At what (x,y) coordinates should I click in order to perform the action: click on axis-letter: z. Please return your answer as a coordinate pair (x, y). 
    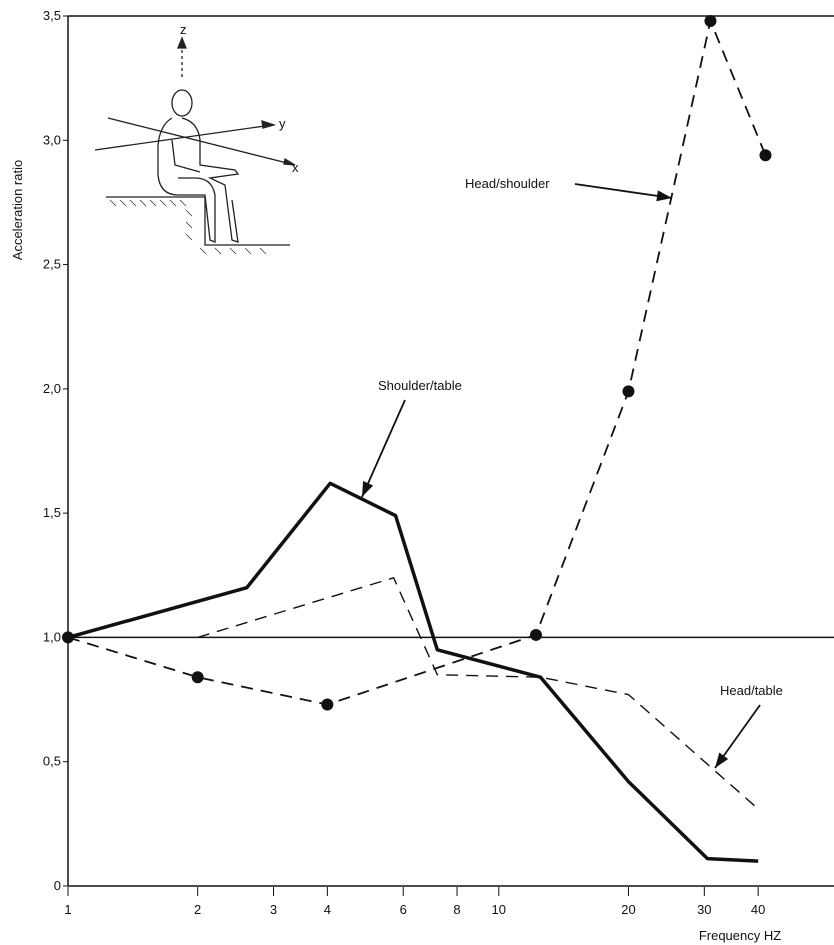
    Looking at the image, I should click on (183, 29).